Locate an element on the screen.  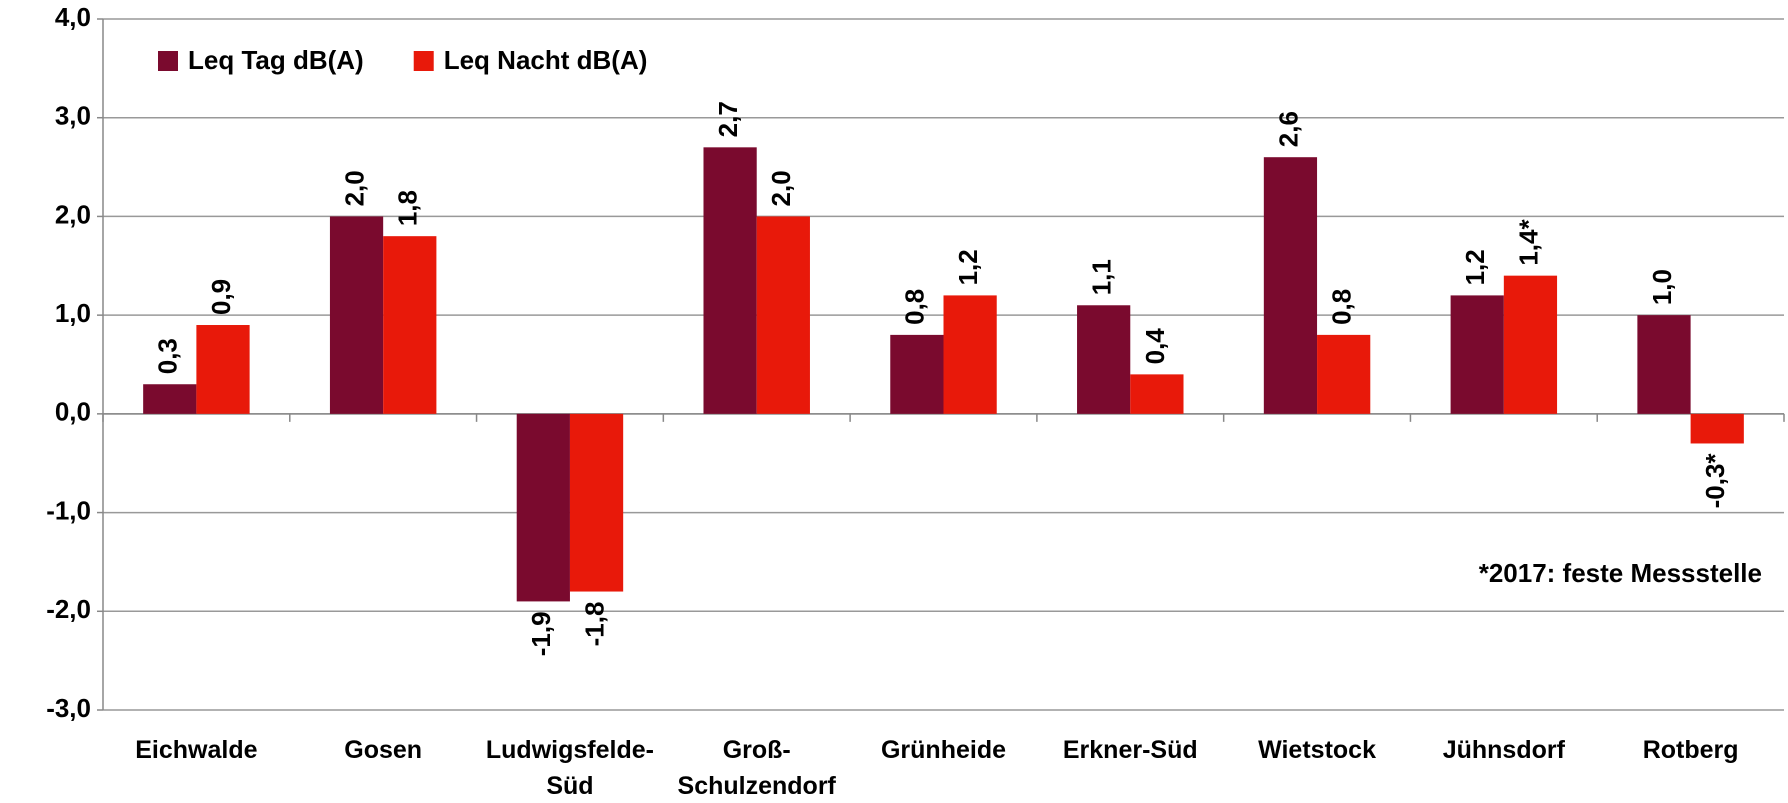
y-tick-label: -3,0 is located at coordinates (68, 708).